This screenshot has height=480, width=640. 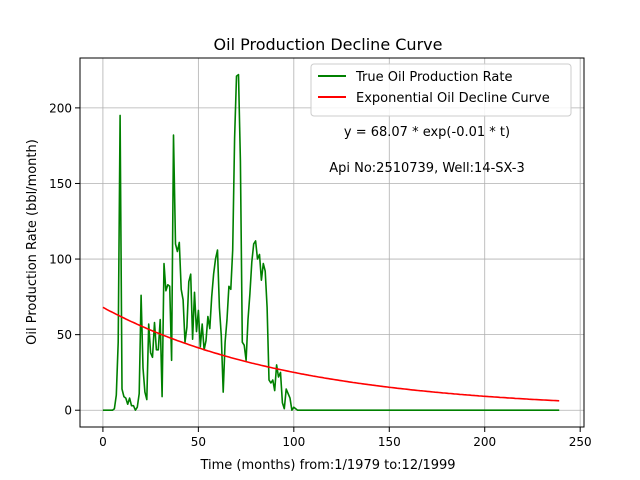 I want to click on fit-equation-annotation: y = 68.07 * exp(-0.01 * t), so click(x=427, y=132).